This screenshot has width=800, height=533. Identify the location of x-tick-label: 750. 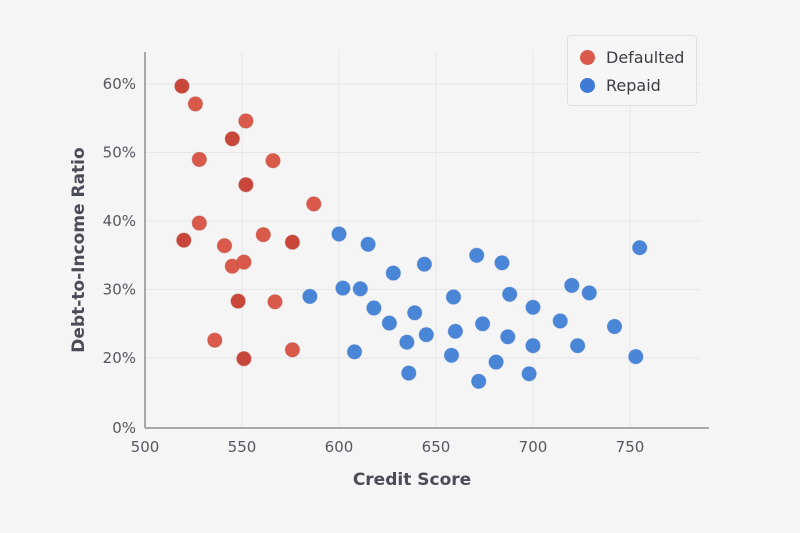
(630, 447).